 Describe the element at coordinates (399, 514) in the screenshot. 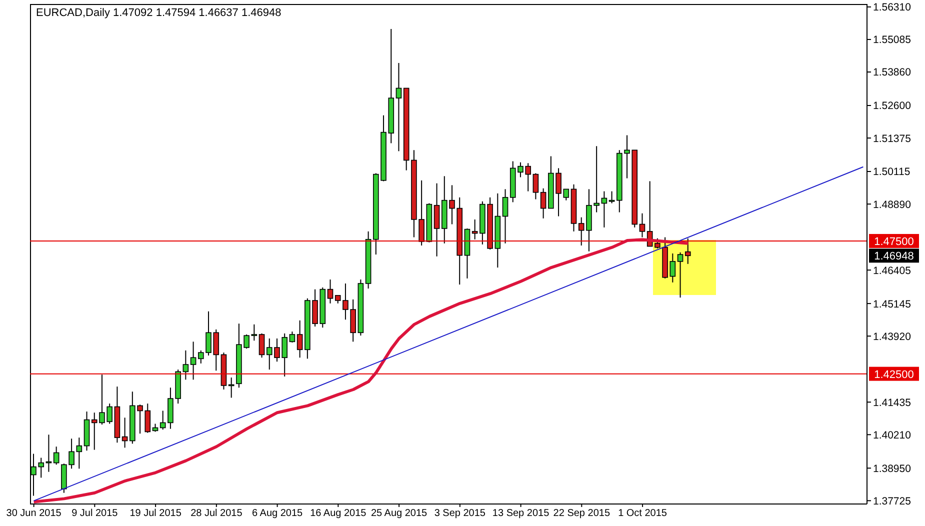

I see `x-tick-label: 25 Aug 2015` at that location.